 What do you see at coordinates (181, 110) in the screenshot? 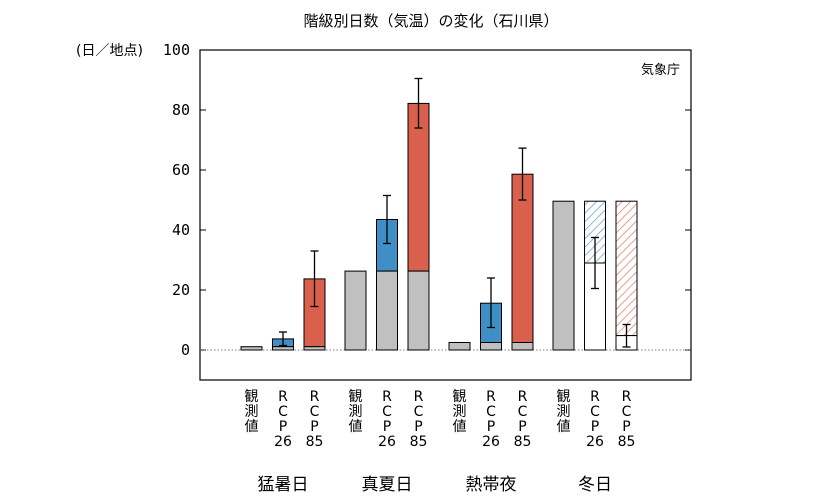
I see `y-tick-label: 80` at bounding box center [181, 110].